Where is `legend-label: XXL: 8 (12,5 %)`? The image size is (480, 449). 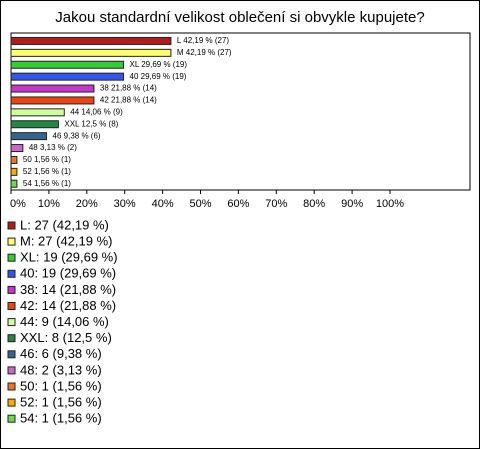
legend-label: XXL: 8 (12,5 %) is located at coordinates (66, 337).